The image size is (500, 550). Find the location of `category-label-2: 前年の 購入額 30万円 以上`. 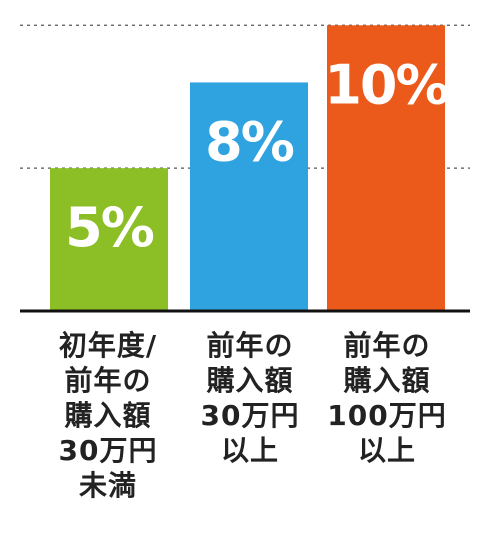

category-label-2: 前年の 購入額 30万円 以上 is located at coordinates (250, 398).